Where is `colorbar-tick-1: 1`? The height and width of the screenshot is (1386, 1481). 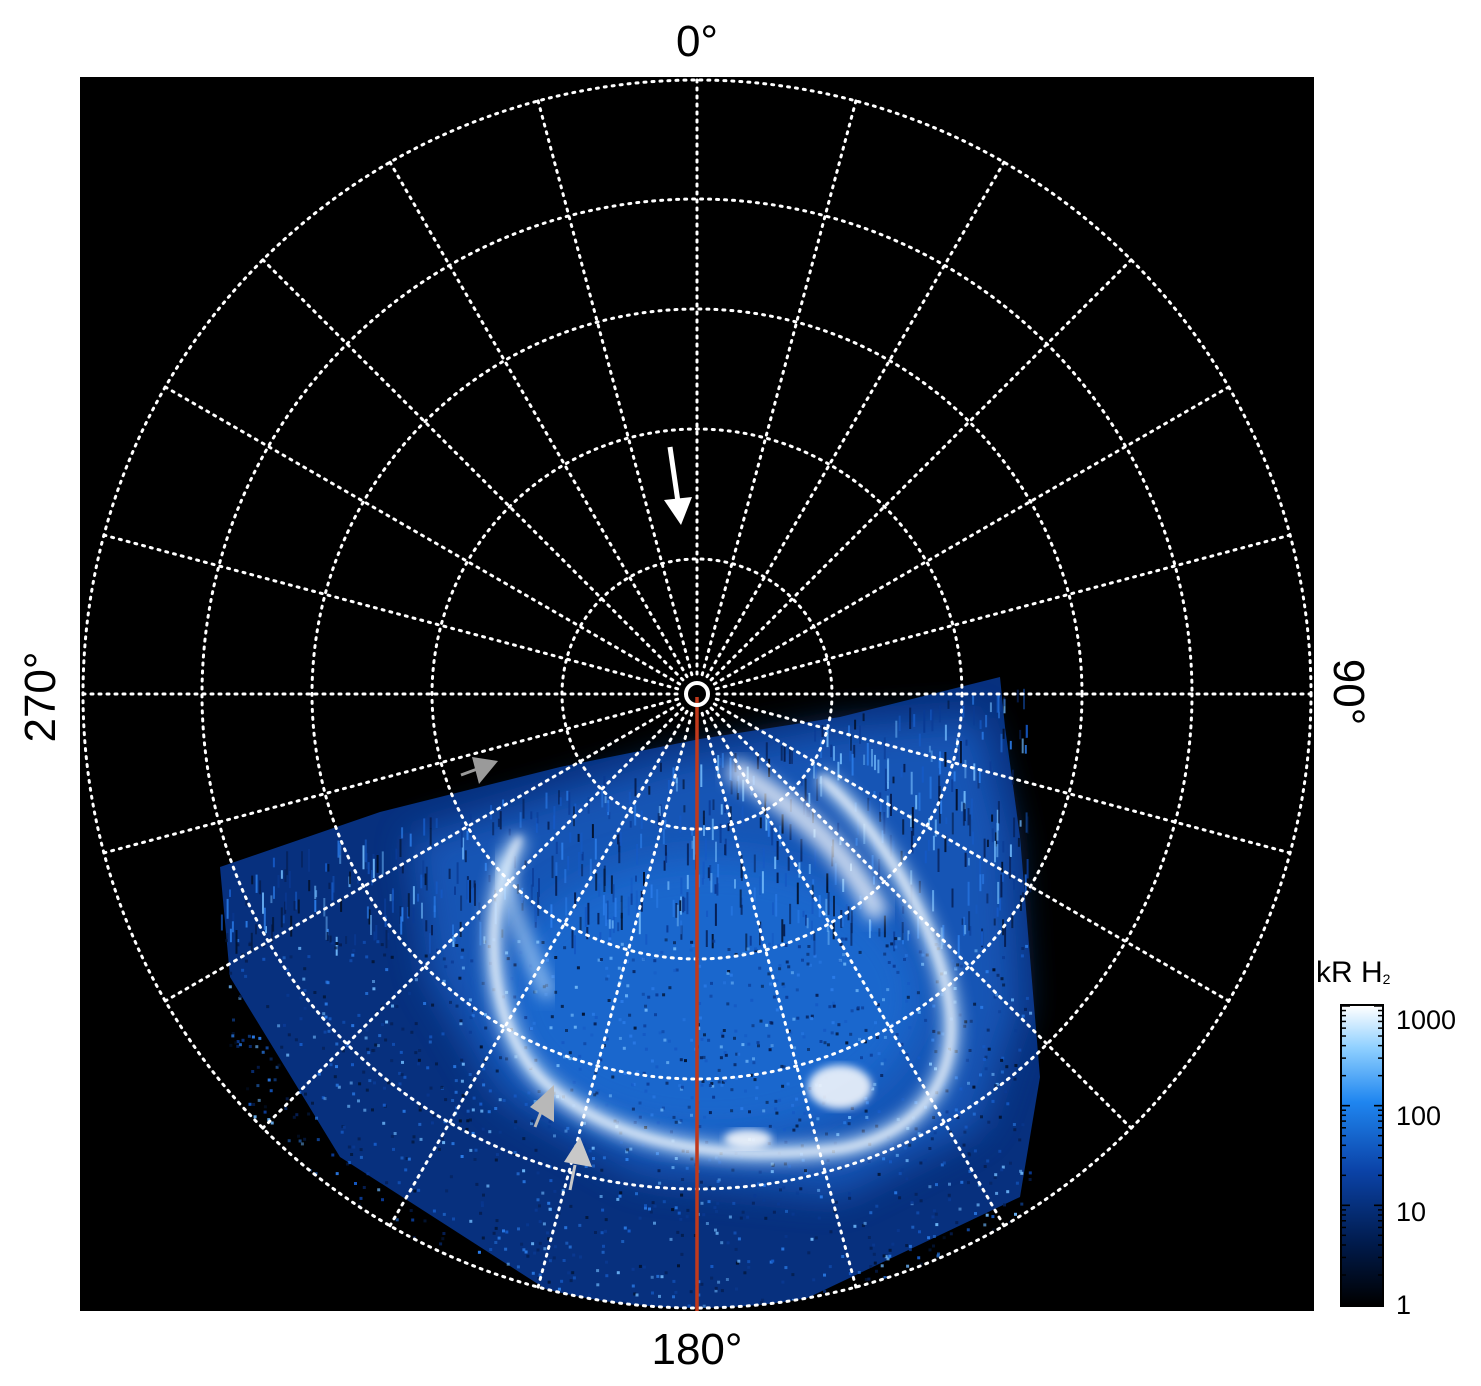
colorbar-tick-1: 1 is located at coordinates (1404, 1305).